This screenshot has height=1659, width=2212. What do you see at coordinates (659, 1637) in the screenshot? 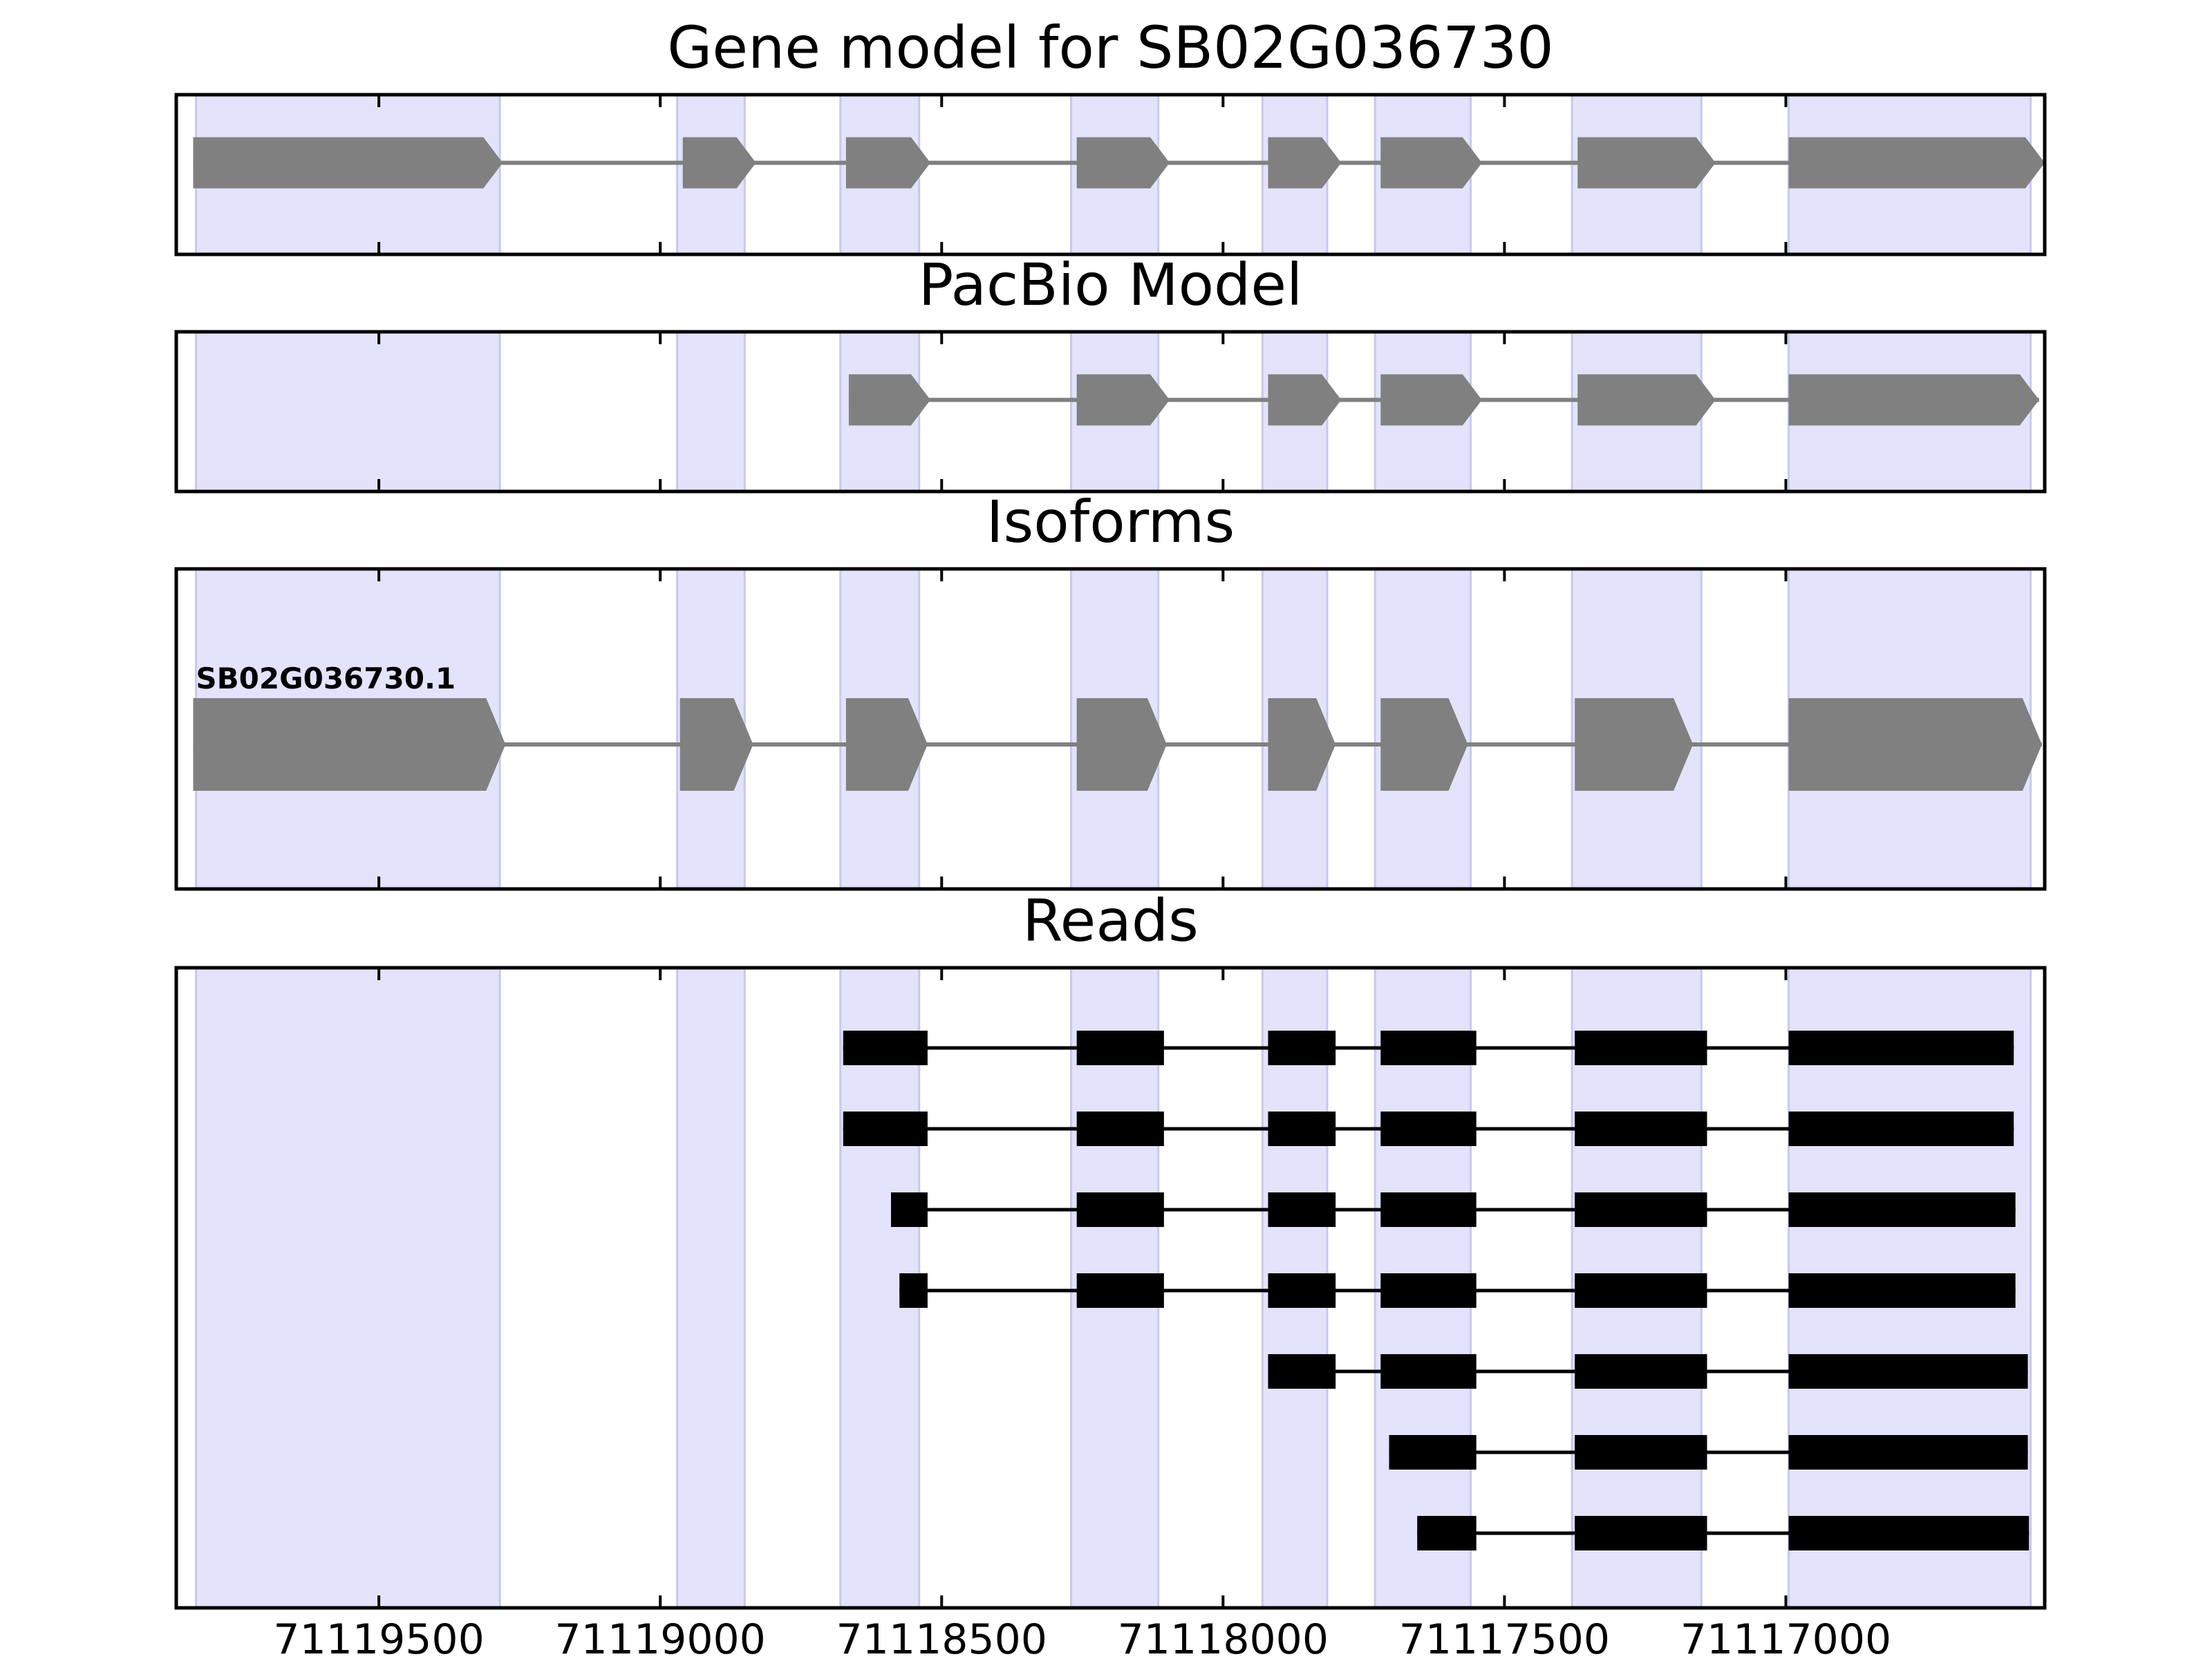
I see `x-tick-label: 71119000` at bounding box center [659, 1637].